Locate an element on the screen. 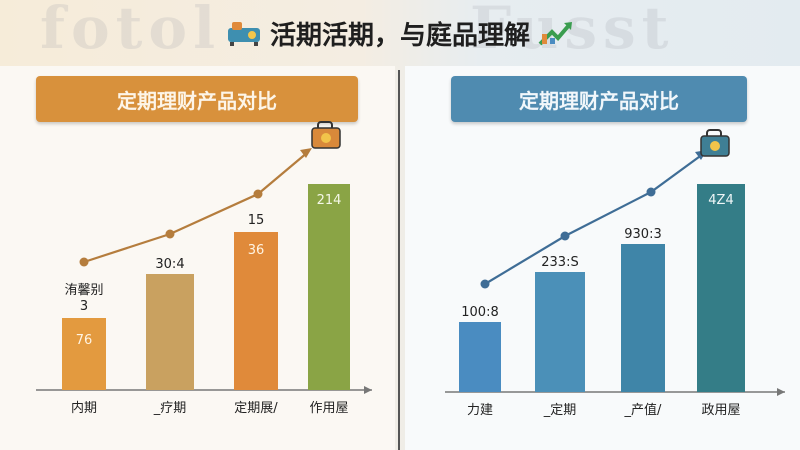 The image size is (800, 450). extra-label: 洧馨别 is located at coordinates (83, 290).